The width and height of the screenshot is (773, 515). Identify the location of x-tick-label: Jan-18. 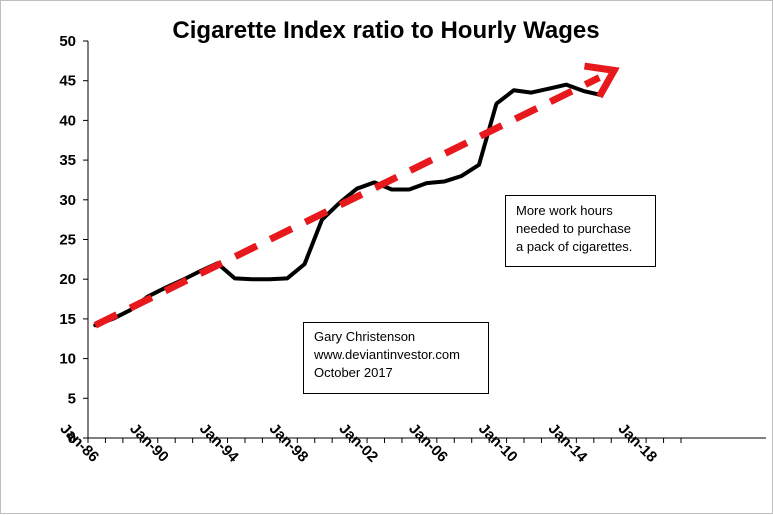
(638, 443).